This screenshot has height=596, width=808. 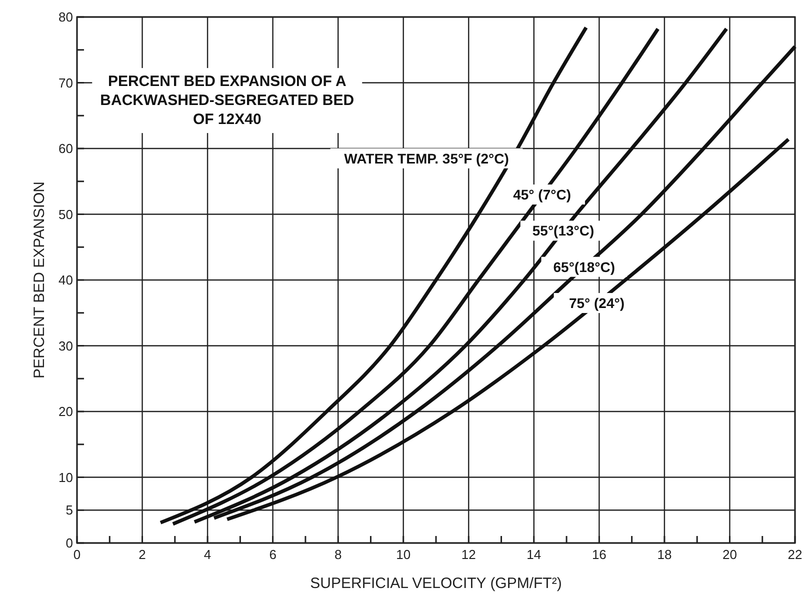 What do you see at coordinates (65, 214) in the screenshot?
I see `y-tick-label: 50` at bounding box center [65, 214].